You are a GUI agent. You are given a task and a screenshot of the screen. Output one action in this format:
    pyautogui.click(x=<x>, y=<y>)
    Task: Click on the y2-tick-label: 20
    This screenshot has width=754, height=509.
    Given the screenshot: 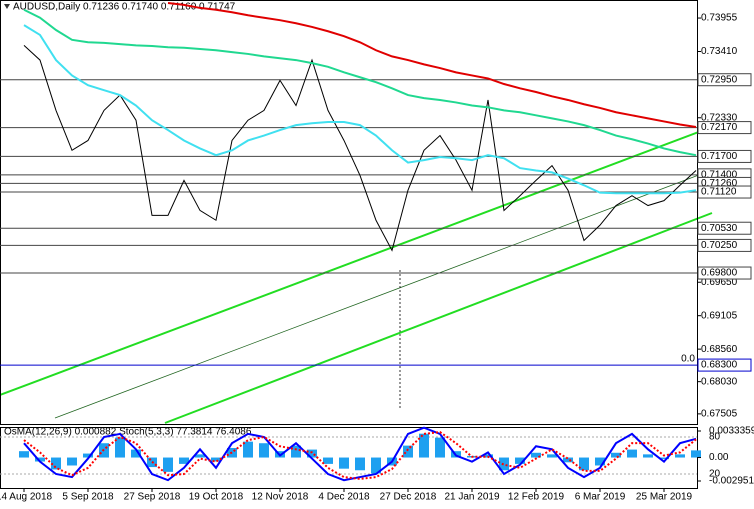 What is the action you would take?
    pyautogui.click(x=715, y=474)
    